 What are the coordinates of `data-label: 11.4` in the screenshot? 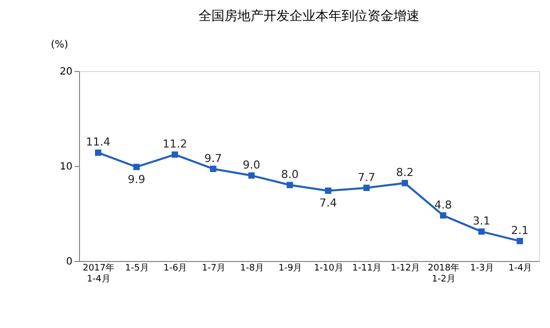 It's located at (98, 142).